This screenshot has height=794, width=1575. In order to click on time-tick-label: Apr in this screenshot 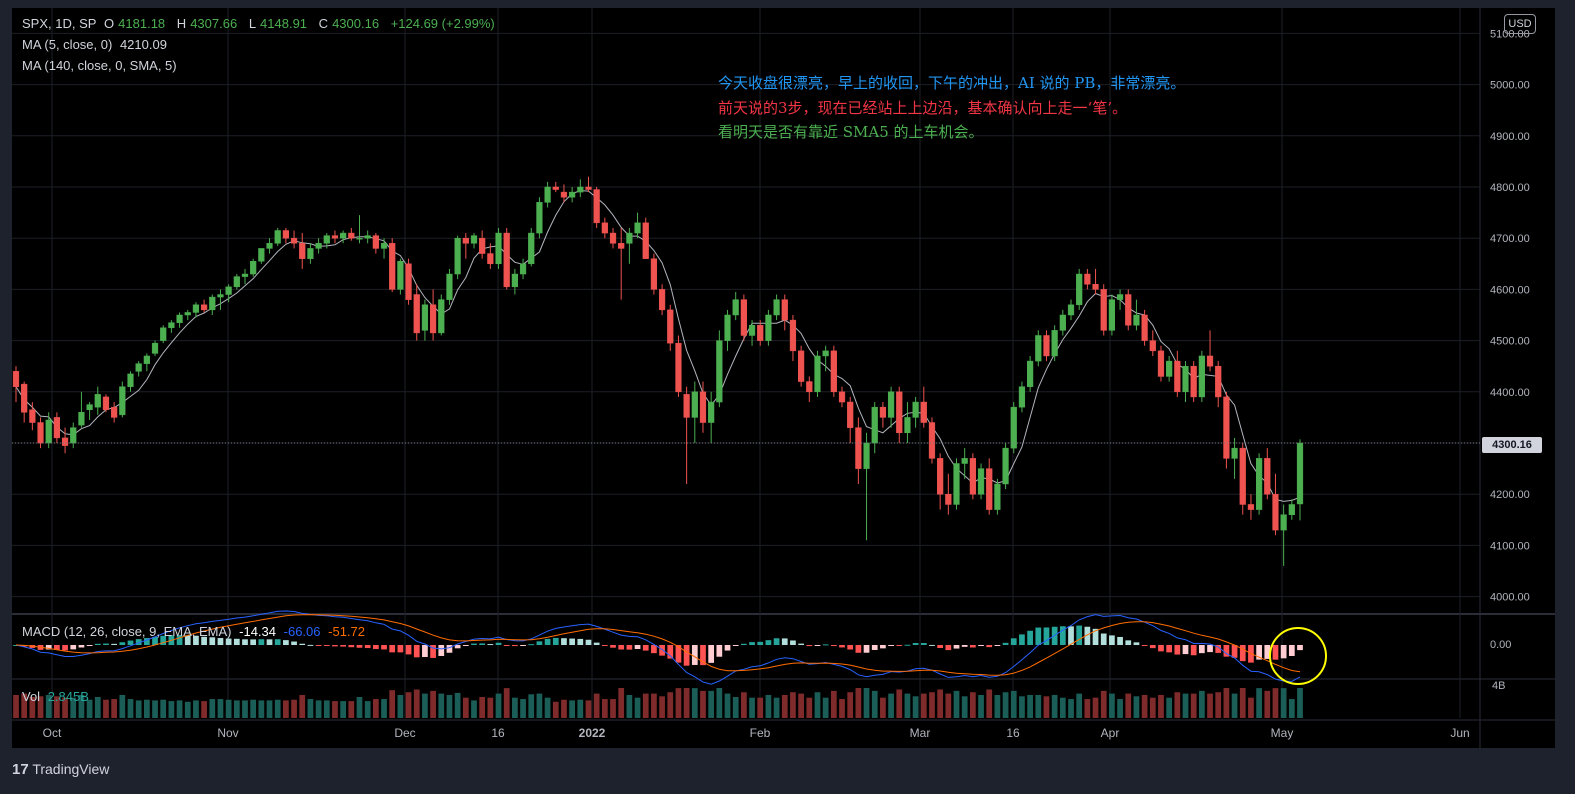, I will do `click(1110, 733)`.